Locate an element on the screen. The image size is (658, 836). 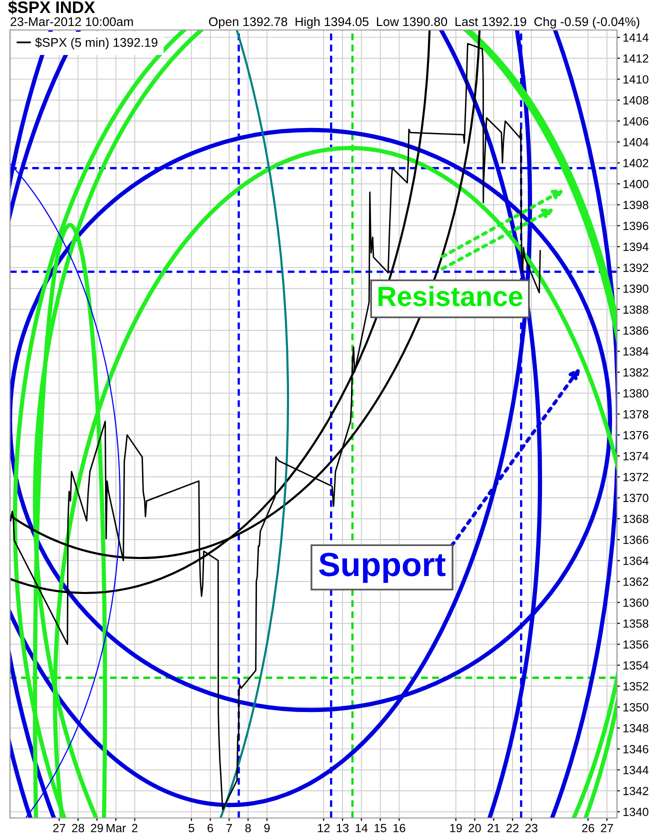
x-tick-label: 21 is located at coordinates (494, 828).